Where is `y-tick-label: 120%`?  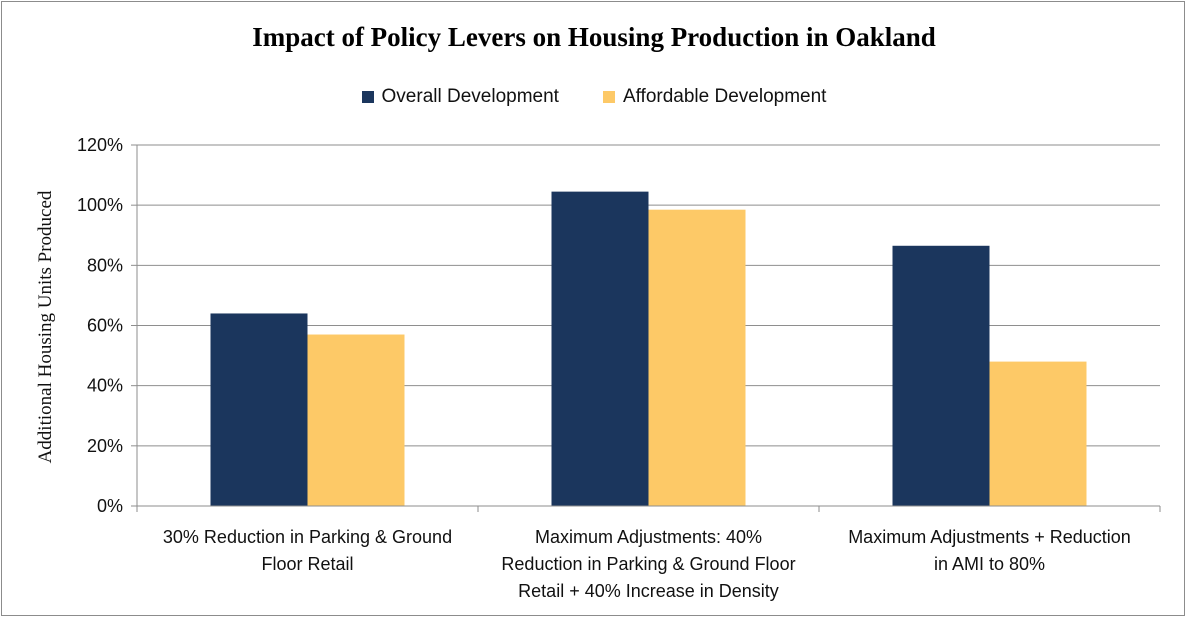
y-tick-label: 120% is located at coordinates (100, 145).